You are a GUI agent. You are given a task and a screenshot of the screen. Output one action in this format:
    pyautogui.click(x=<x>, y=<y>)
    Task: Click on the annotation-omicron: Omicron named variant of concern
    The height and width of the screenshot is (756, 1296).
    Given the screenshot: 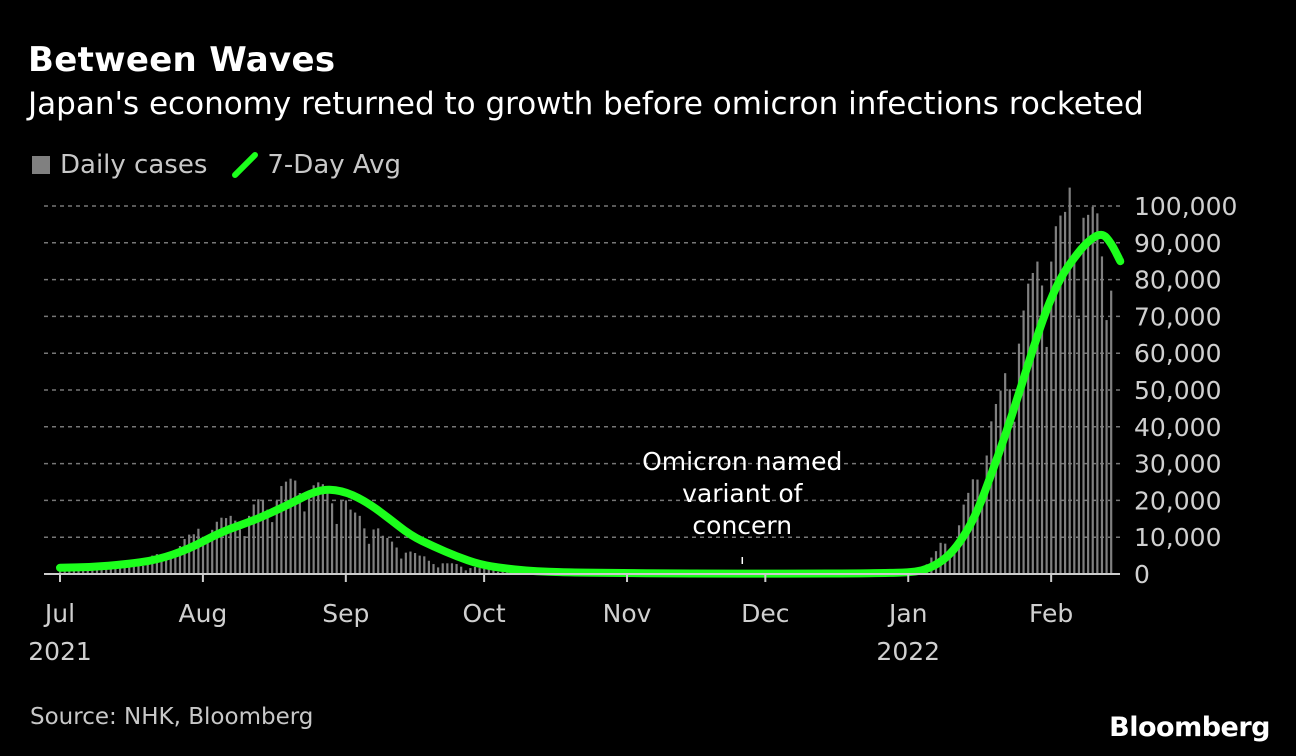 What is the action you would take?
    pyautogui.click(x=742, y=505)
    